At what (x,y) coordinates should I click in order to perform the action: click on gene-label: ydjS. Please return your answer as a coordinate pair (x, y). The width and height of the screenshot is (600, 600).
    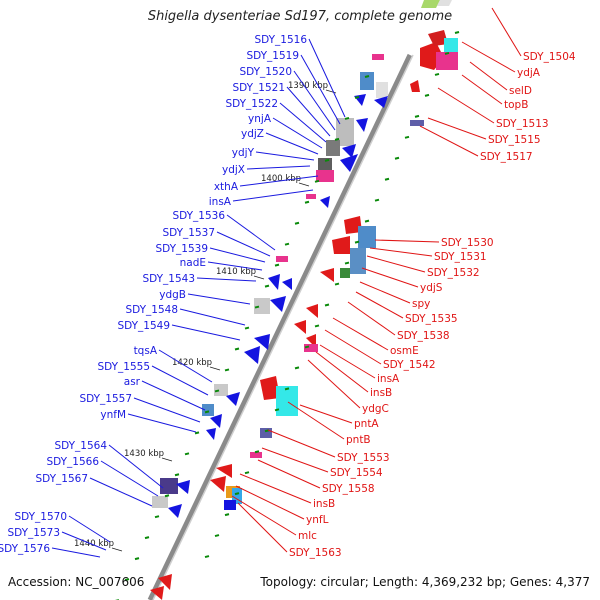
    Looking at the image, I should click on (431, 288).